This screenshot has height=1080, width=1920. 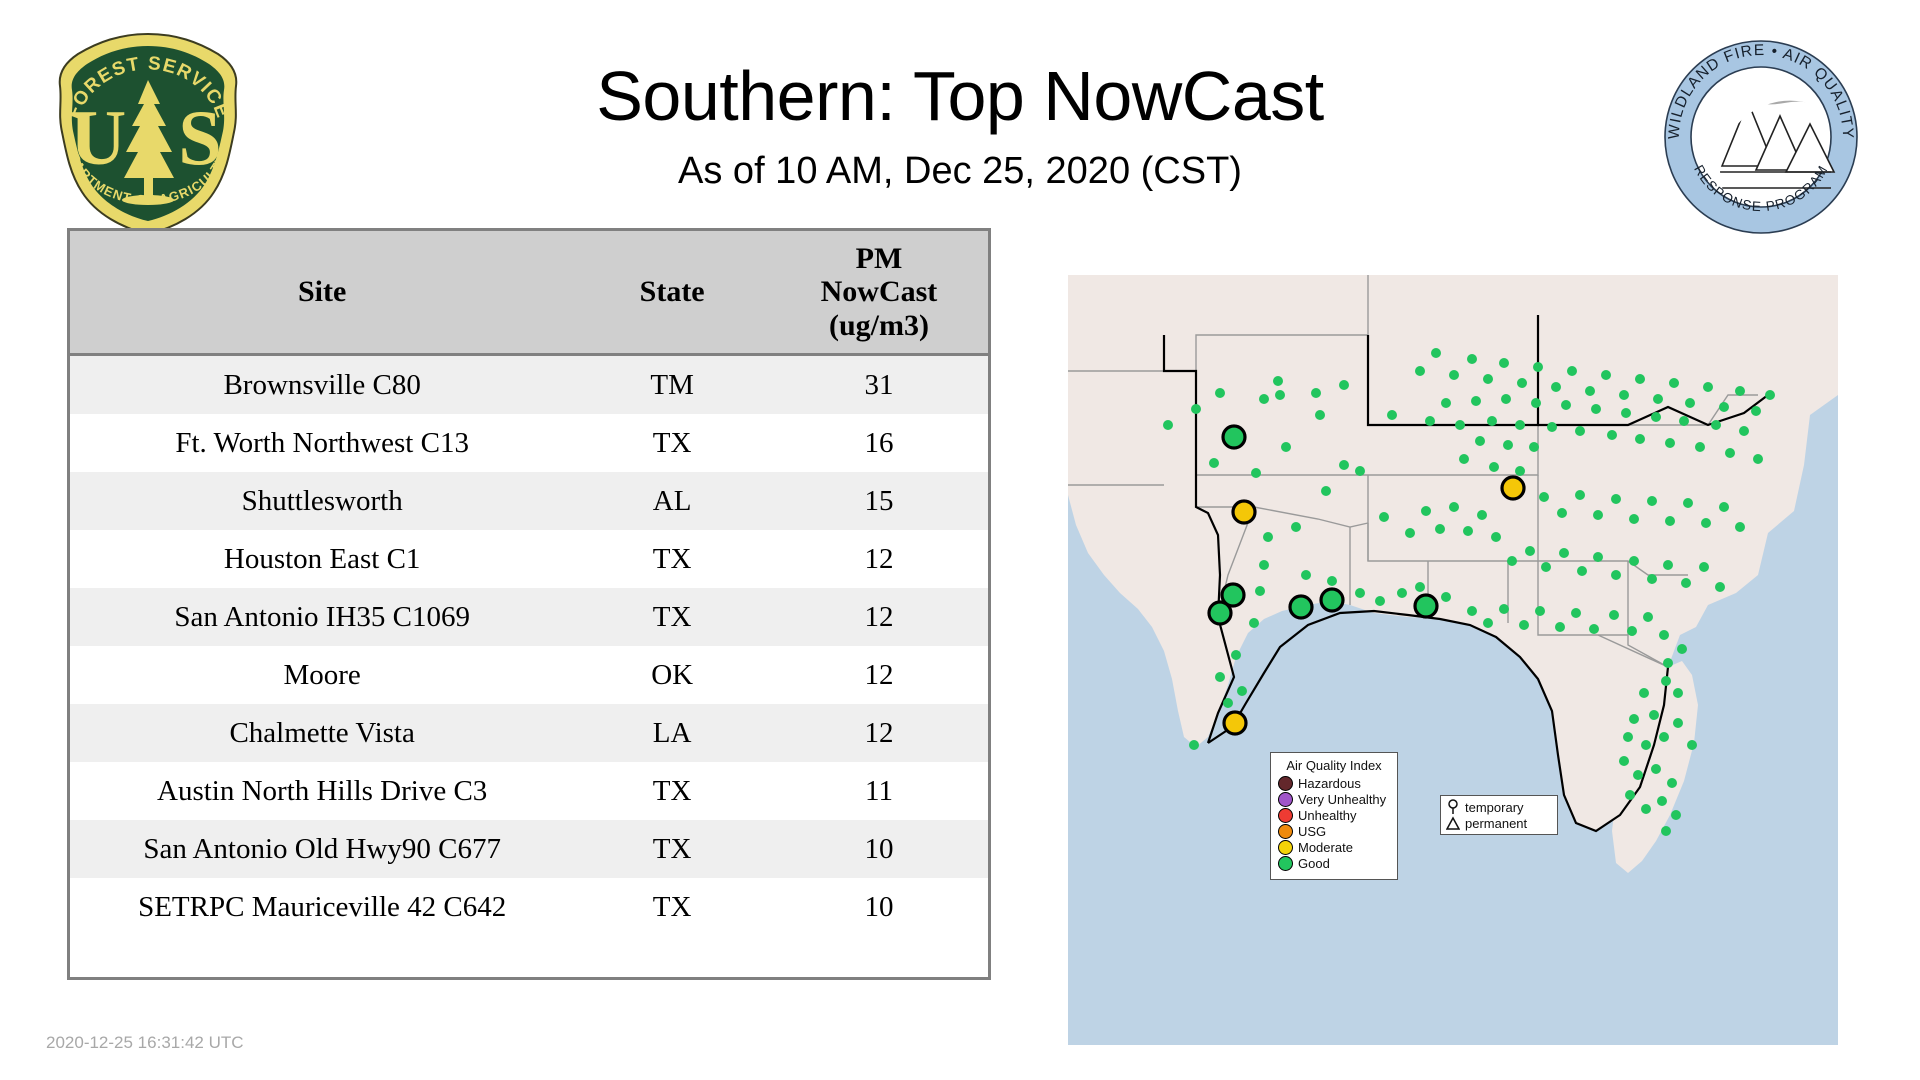 What do you see at coordinates (879, 258) in the screenshot?
I see `pm-header-line-1: PM` at bounding box center [879, 258].